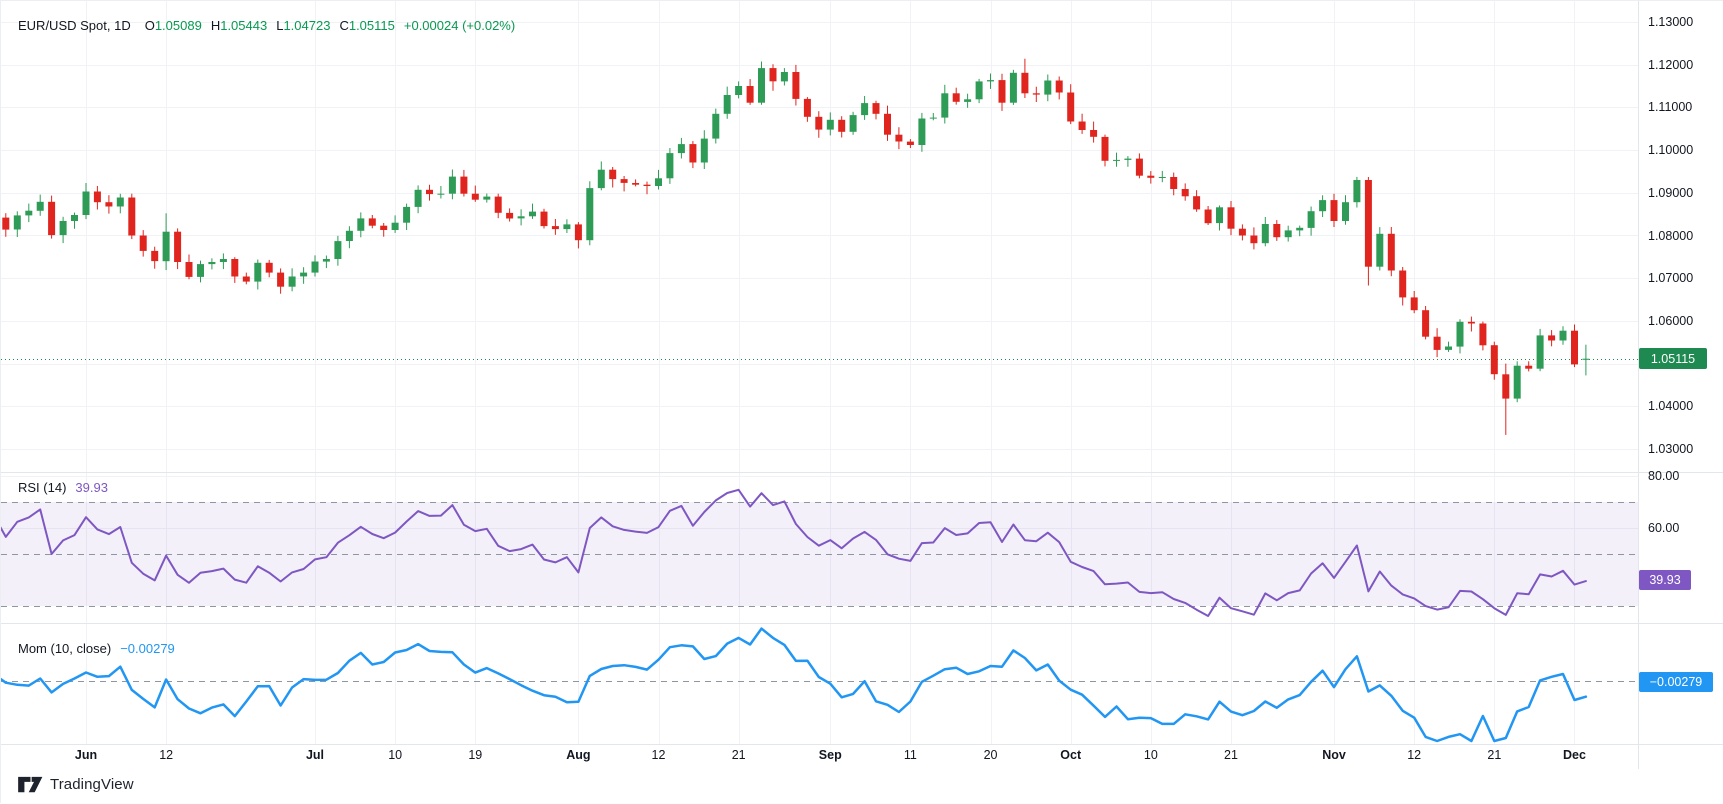 This screenshot has width=1723, height=804. I want to click on tradingview-logo: TradingView, so click(76, 784).